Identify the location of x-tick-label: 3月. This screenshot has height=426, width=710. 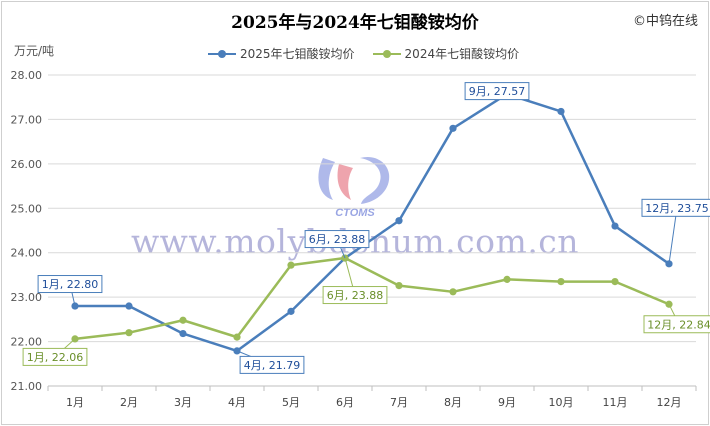
(183, 402).